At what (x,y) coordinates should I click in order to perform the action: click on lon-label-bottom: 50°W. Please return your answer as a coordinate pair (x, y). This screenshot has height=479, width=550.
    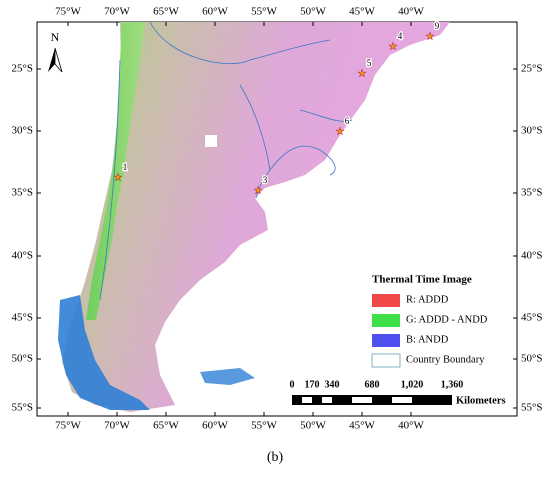
    Looking at the image, I should click on (313, 426).